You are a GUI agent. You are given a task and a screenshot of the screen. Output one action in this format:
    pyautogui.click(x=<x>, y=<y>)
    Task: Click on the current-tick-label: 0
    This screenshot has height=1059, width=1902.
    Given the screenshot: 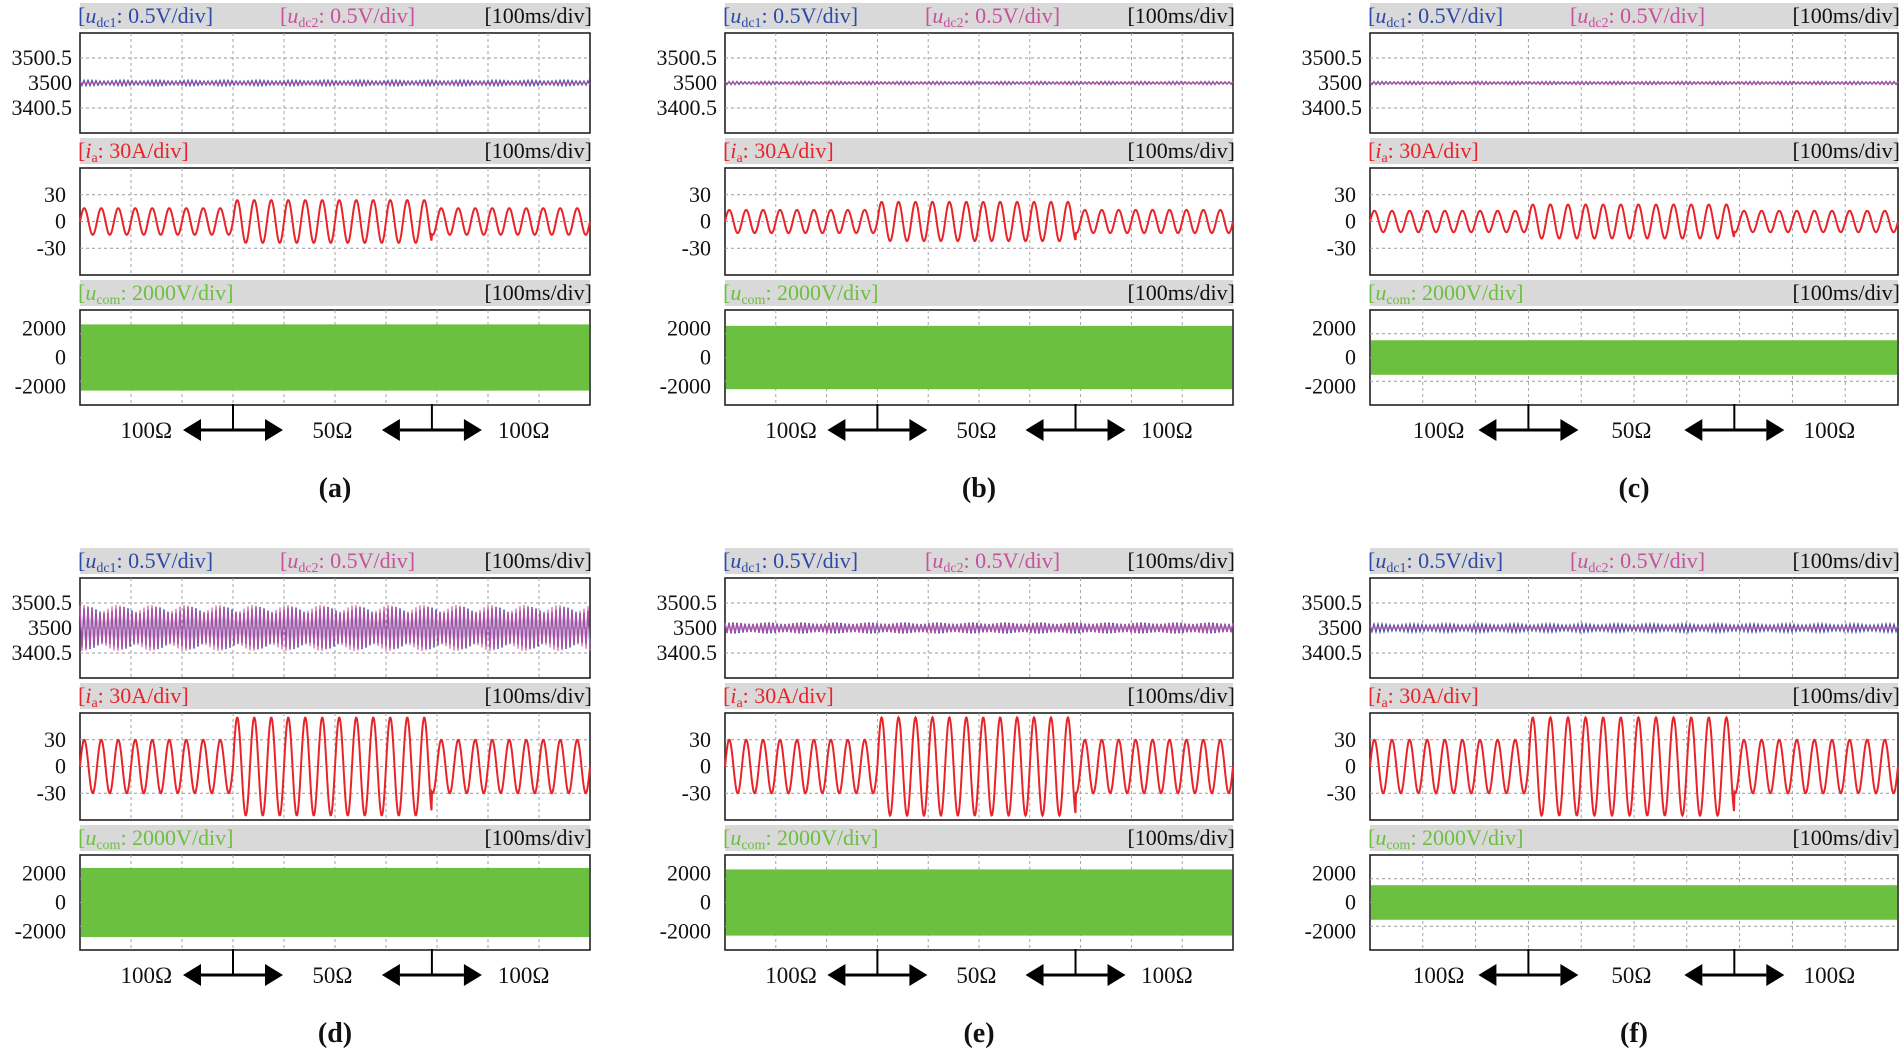 What is the action you would take?
    pyautogui.click(x=705, y=766)
    